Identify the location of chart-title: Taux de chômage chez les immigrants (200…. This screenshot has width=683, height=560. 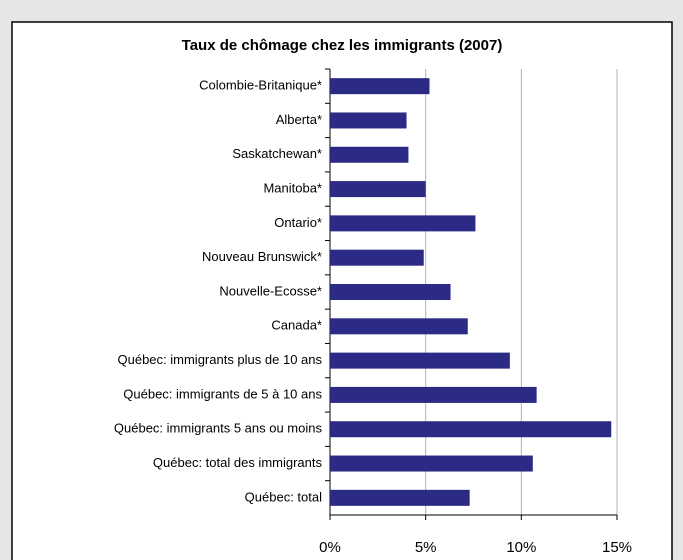
(342, 45).